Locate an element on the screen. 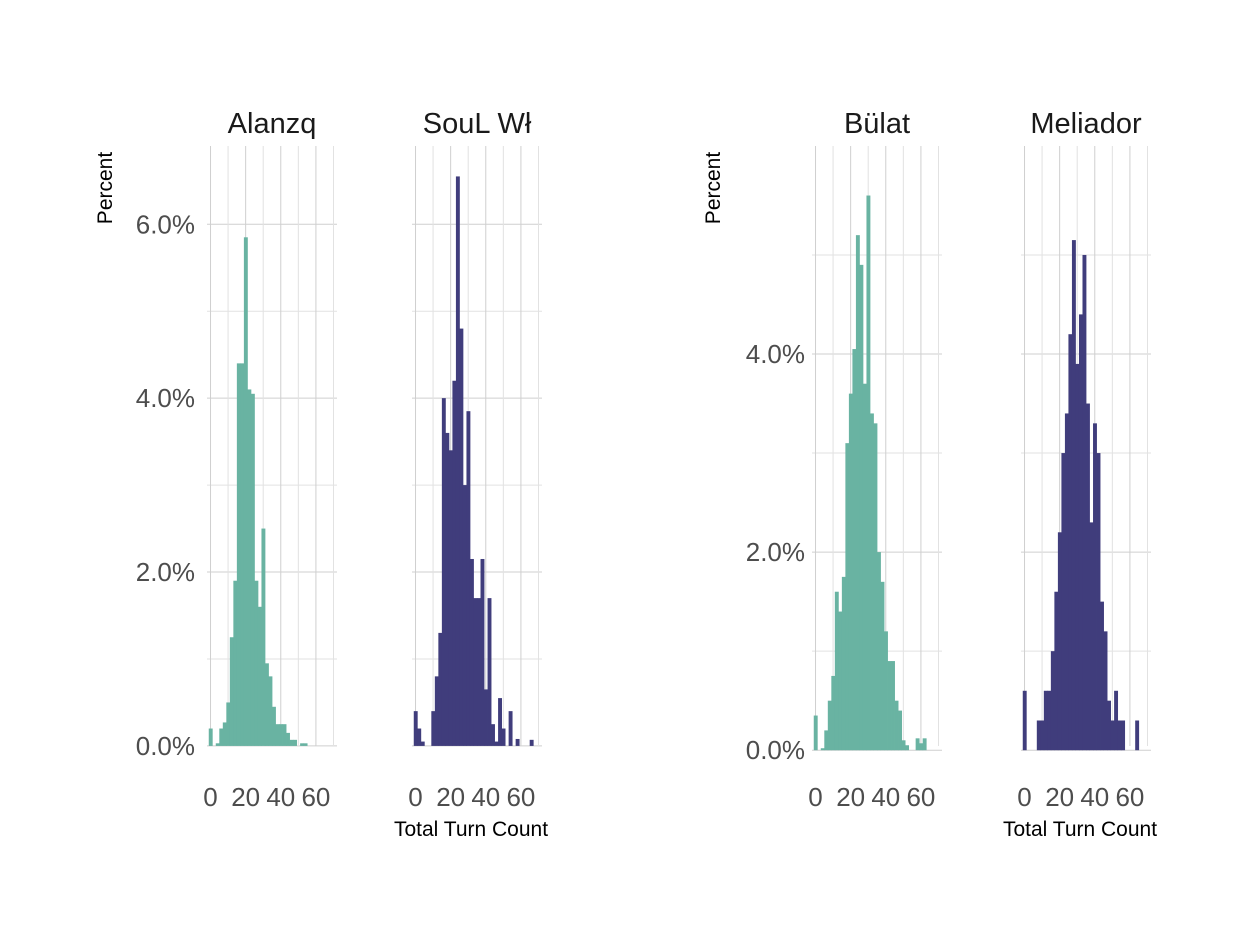 The image size is (1248, 936). facet-title: SouL Wł is located at coordinates (477, 124).